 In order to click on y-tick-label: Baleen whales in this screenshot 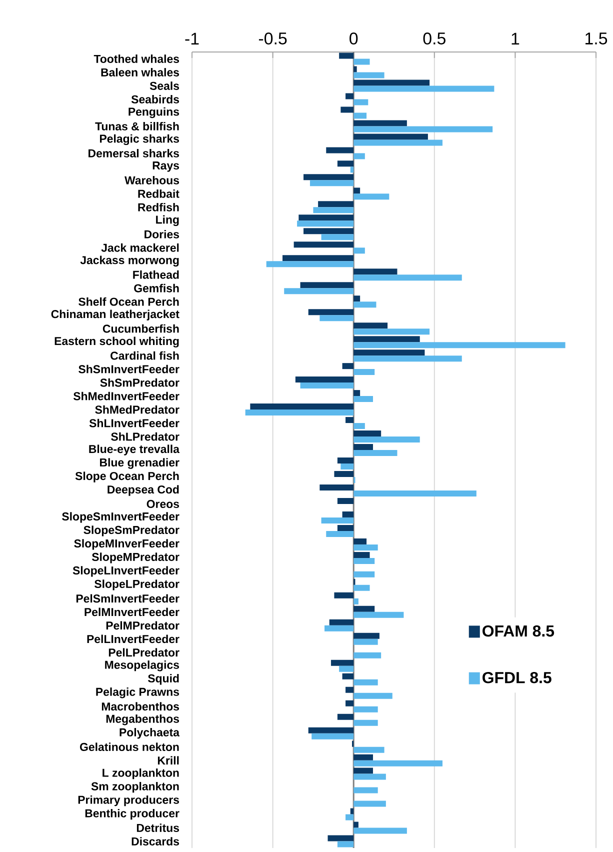, I will do `click(140, 72)`.